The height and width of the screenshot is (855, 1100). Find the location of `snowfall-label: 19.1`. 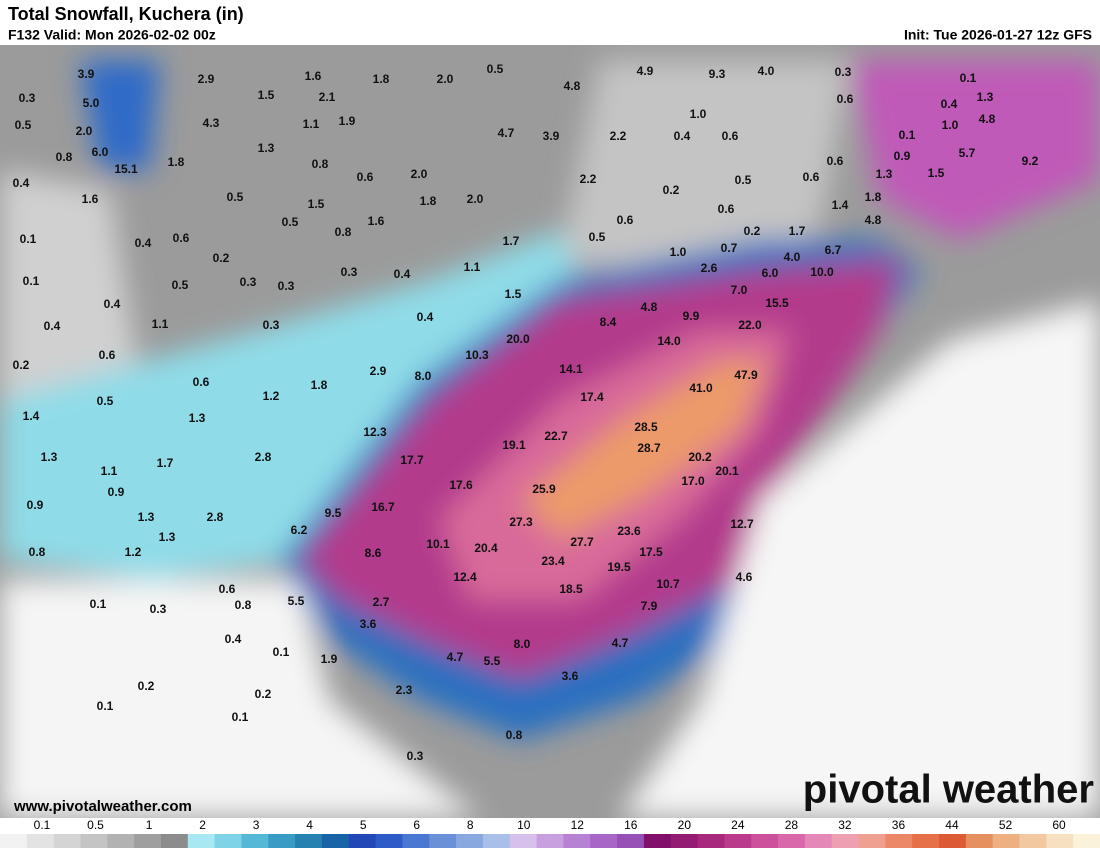

snowfall-label: 19.1 is located at coordinates (514, 445).